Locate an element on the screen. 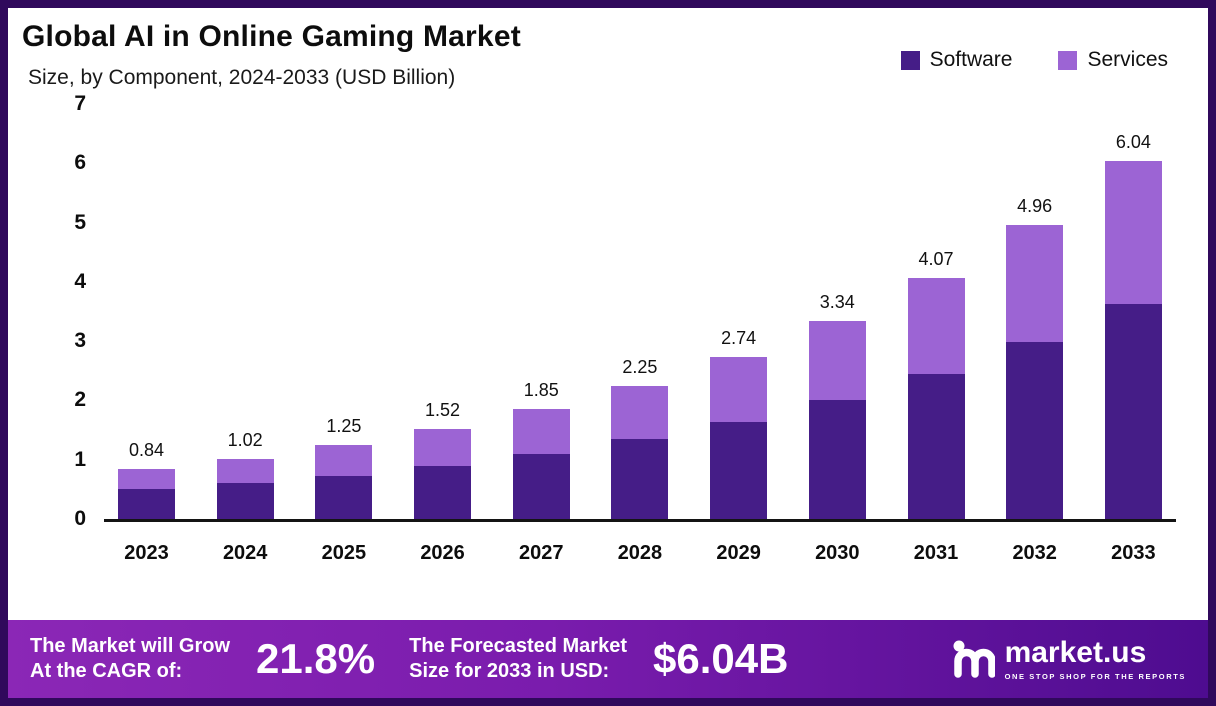 This screenshot has width=1216, height=706. bar-column: 1.52 is located at coordinates (443, 311).